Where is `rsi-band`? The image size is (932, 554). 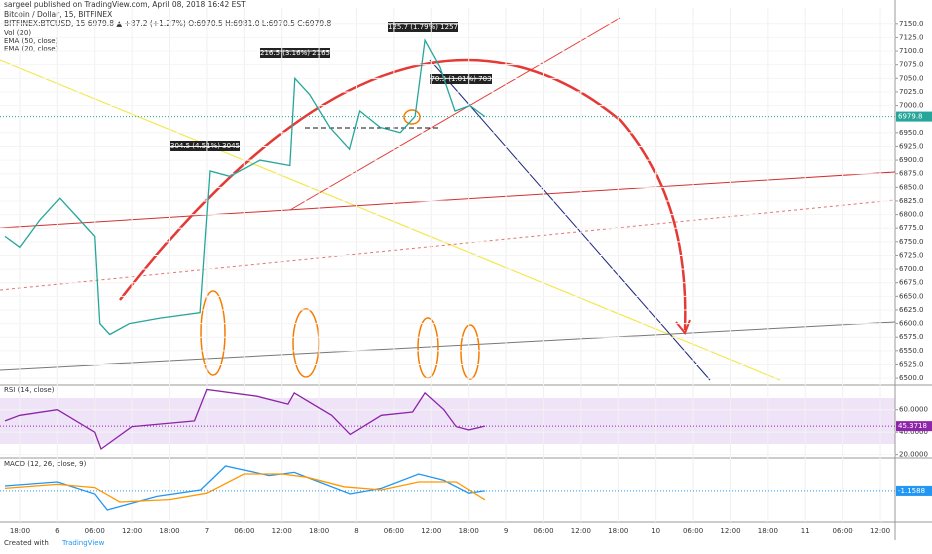
rsi-band is located at coordinates (447, 421).